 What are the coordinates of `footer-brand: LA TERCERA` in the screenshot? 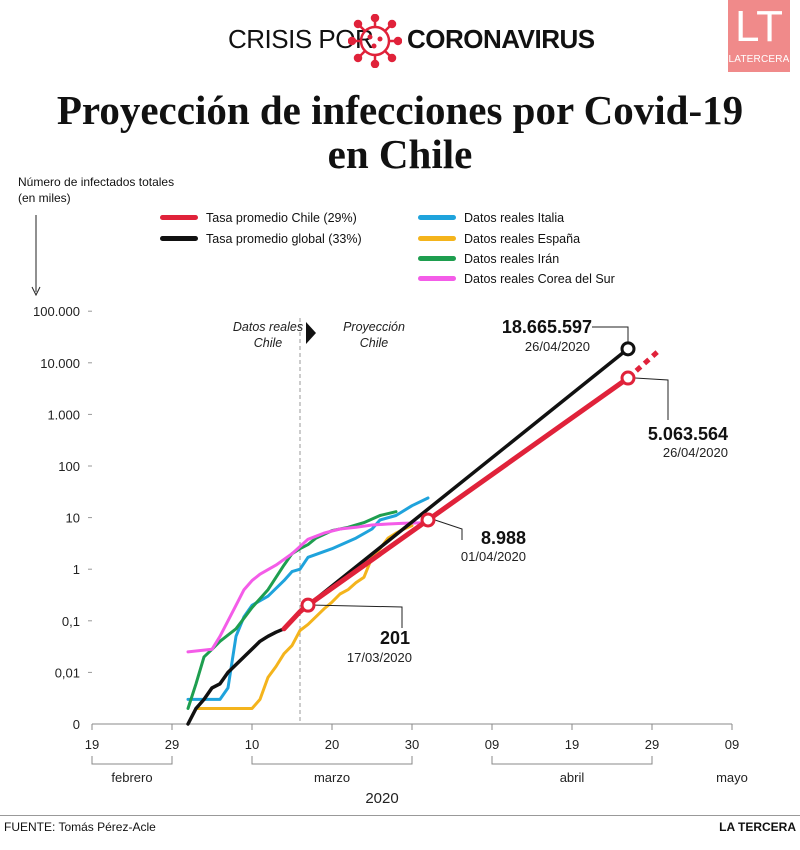 It's located at (757, 827).